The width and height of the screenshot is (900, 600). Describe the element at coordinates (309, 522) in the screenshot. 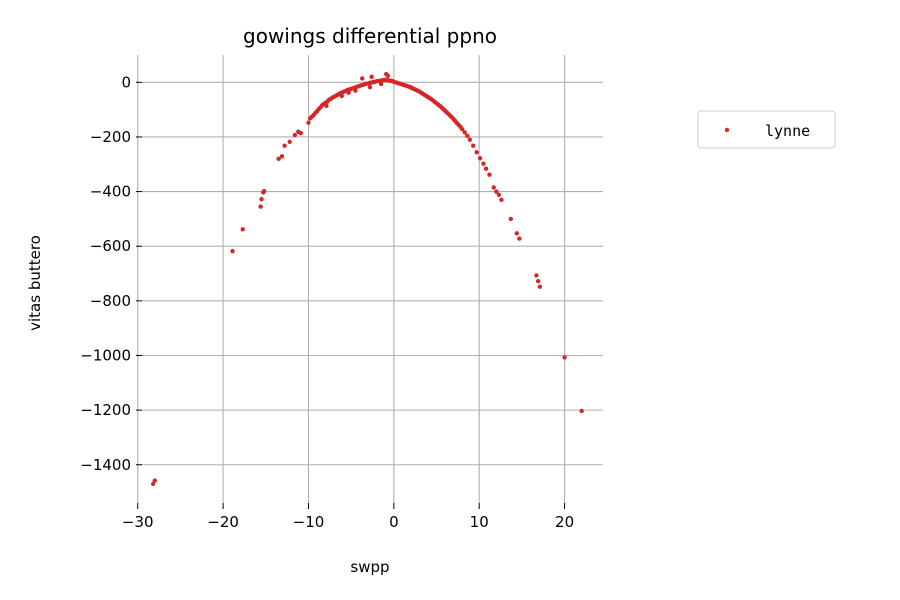

I see `x-tick-label: −10` at that location.